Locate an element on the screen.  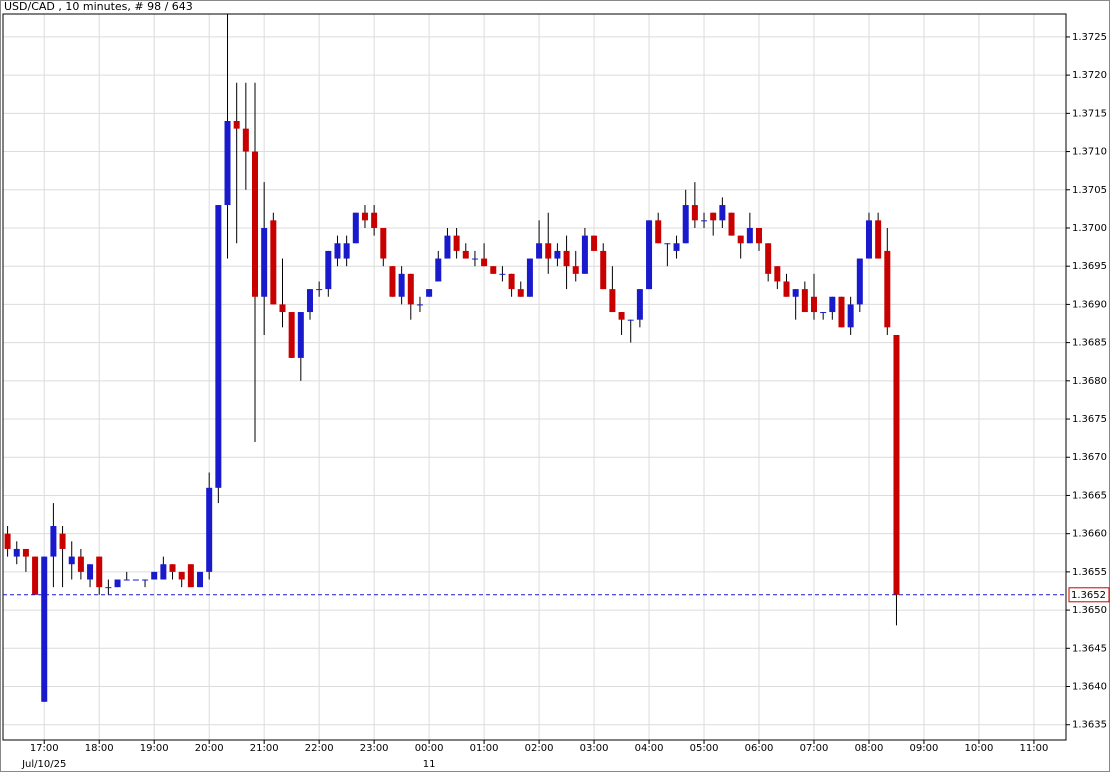
y-tick-label: 1.3700 is located at coordinates (1089, 228).